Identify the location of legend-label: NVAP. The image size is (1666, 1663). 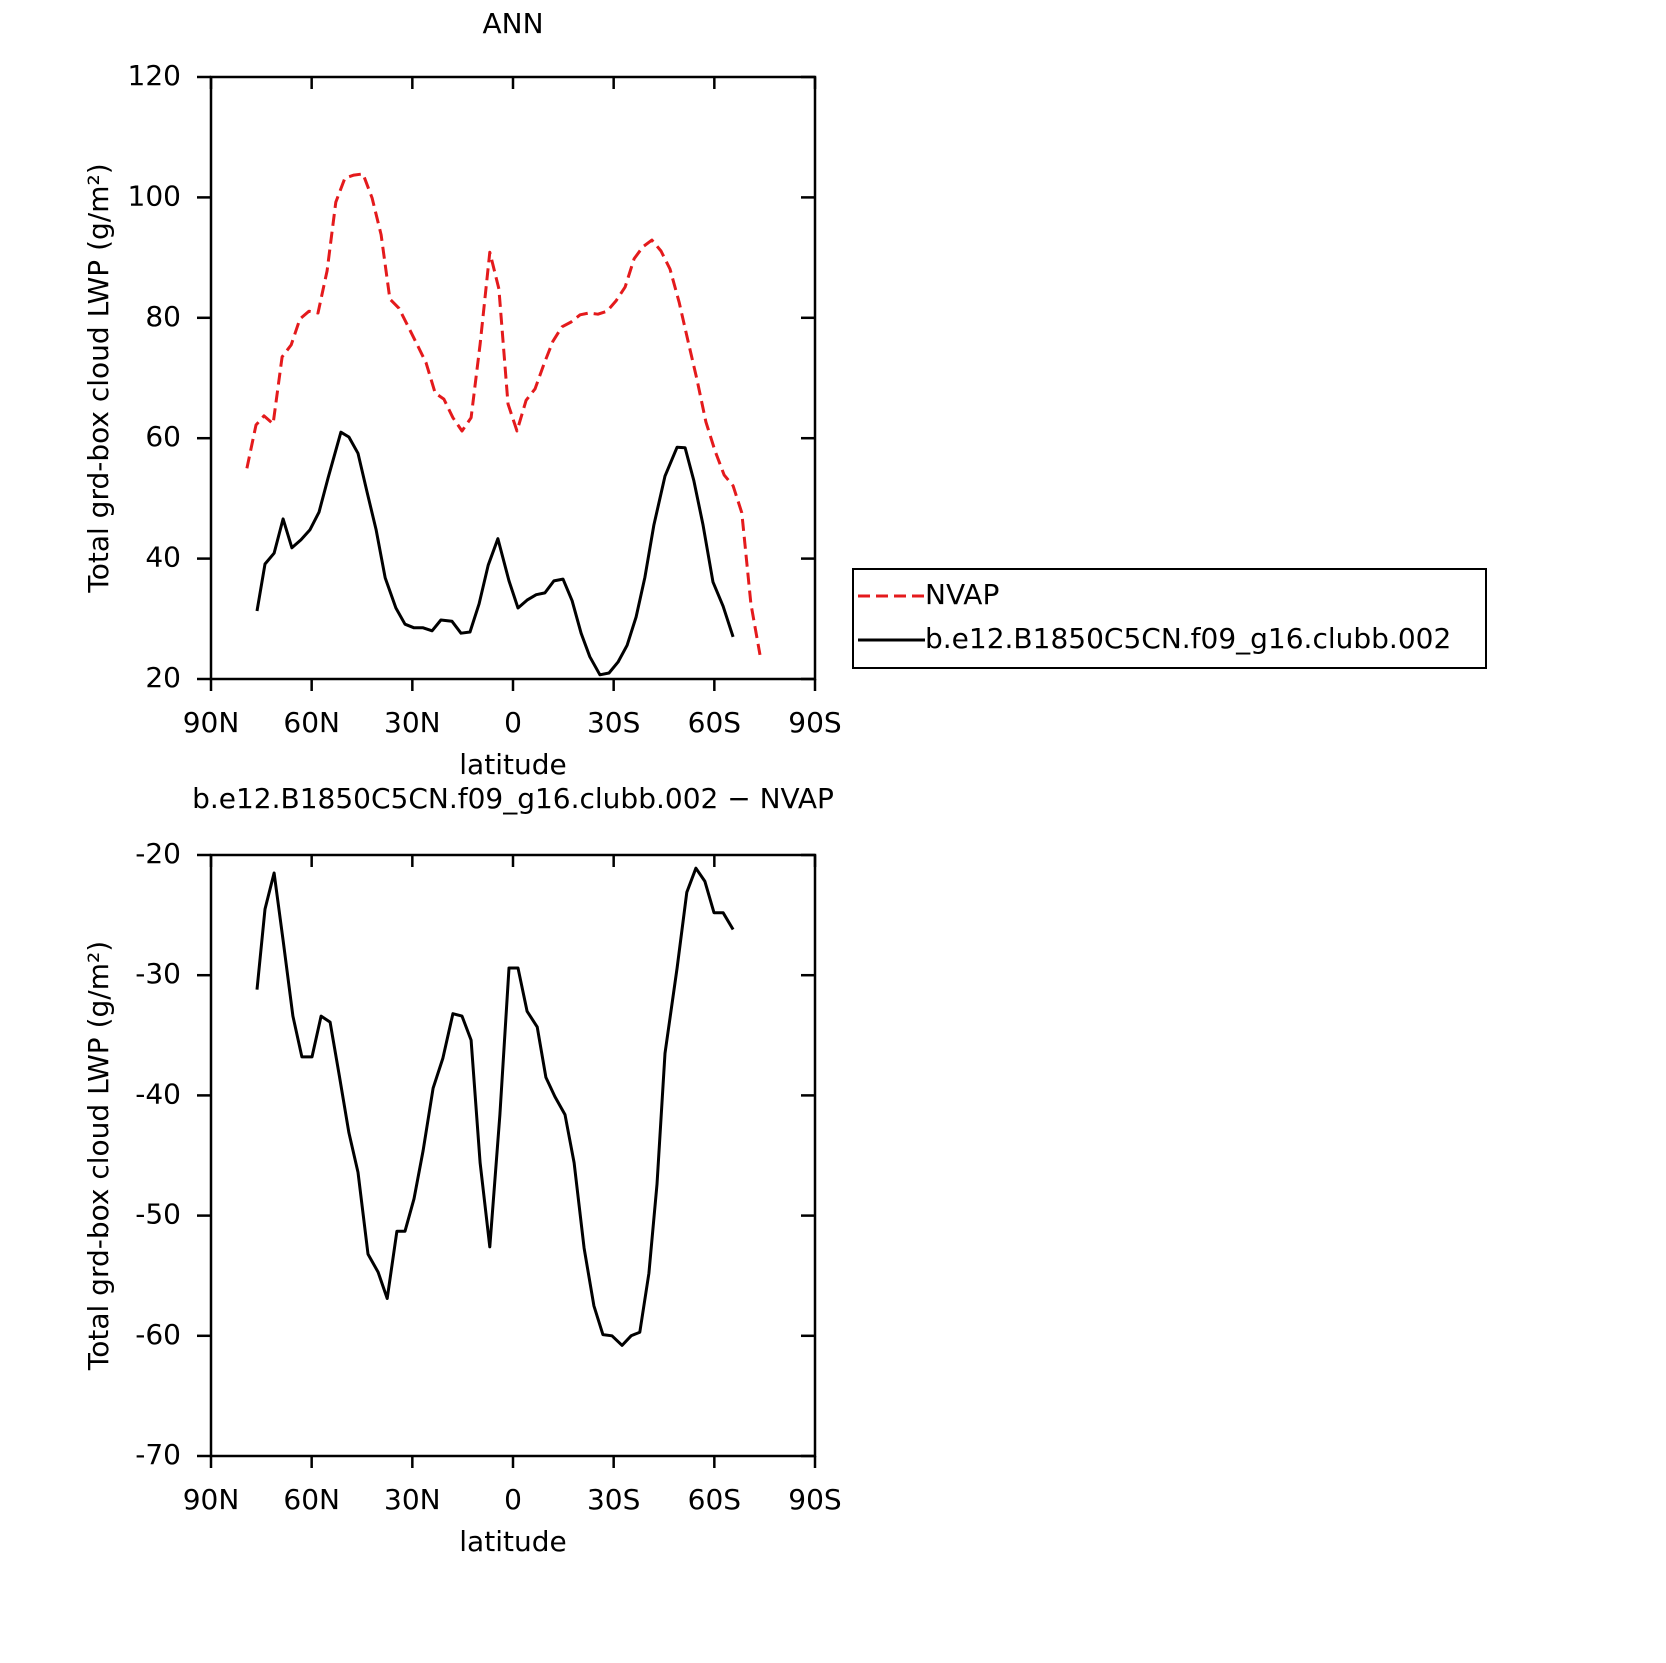
(962, 594).